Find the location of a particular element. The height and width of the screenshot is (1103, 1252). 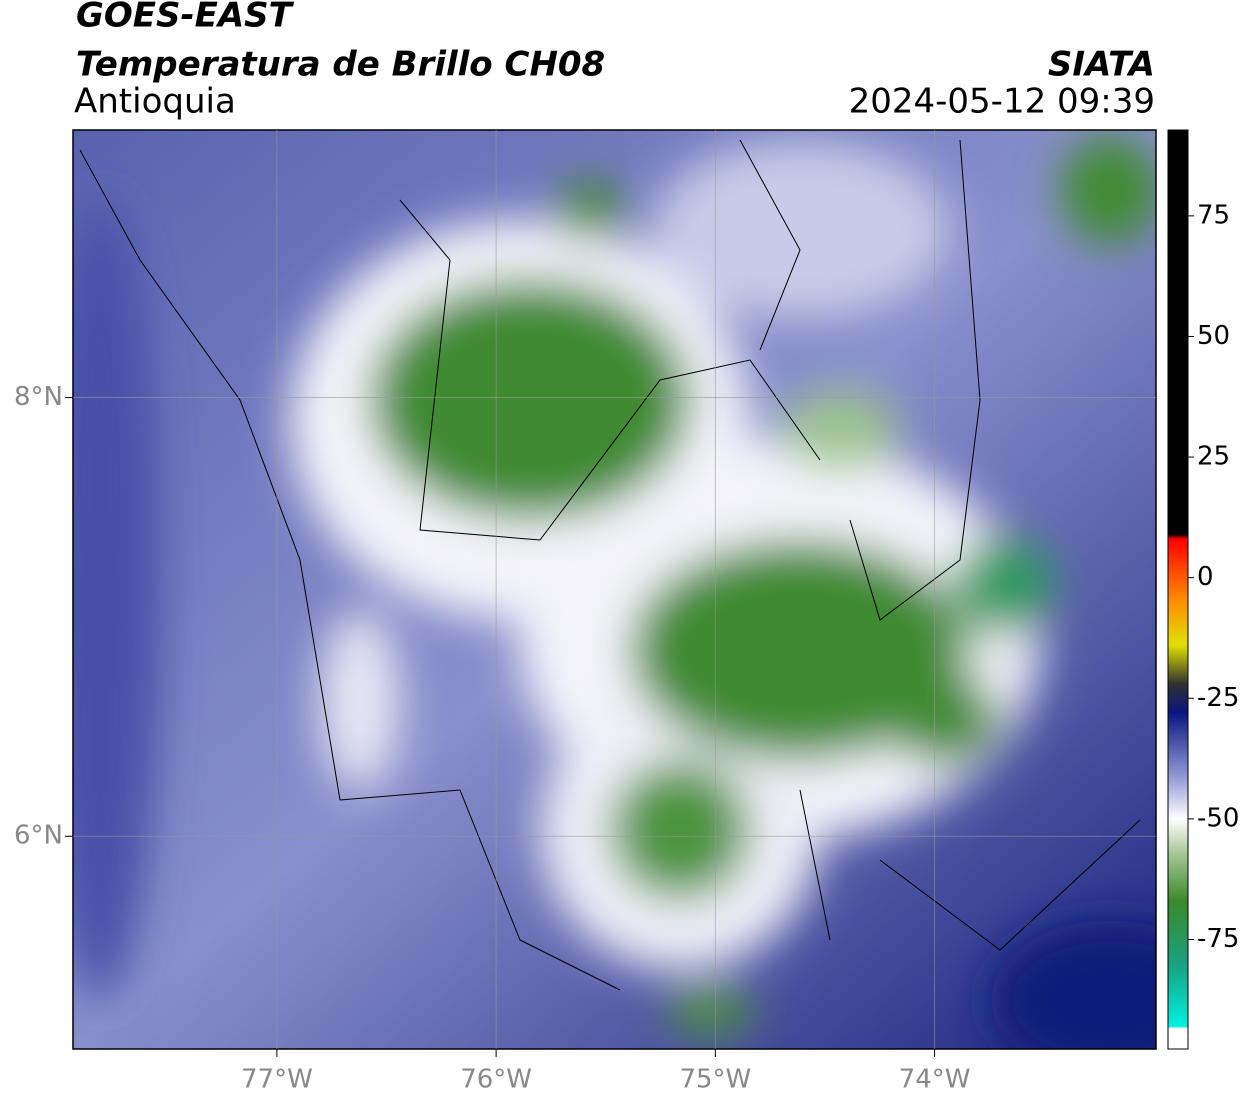

region: Antioquia is located at coordinates (155, 102).